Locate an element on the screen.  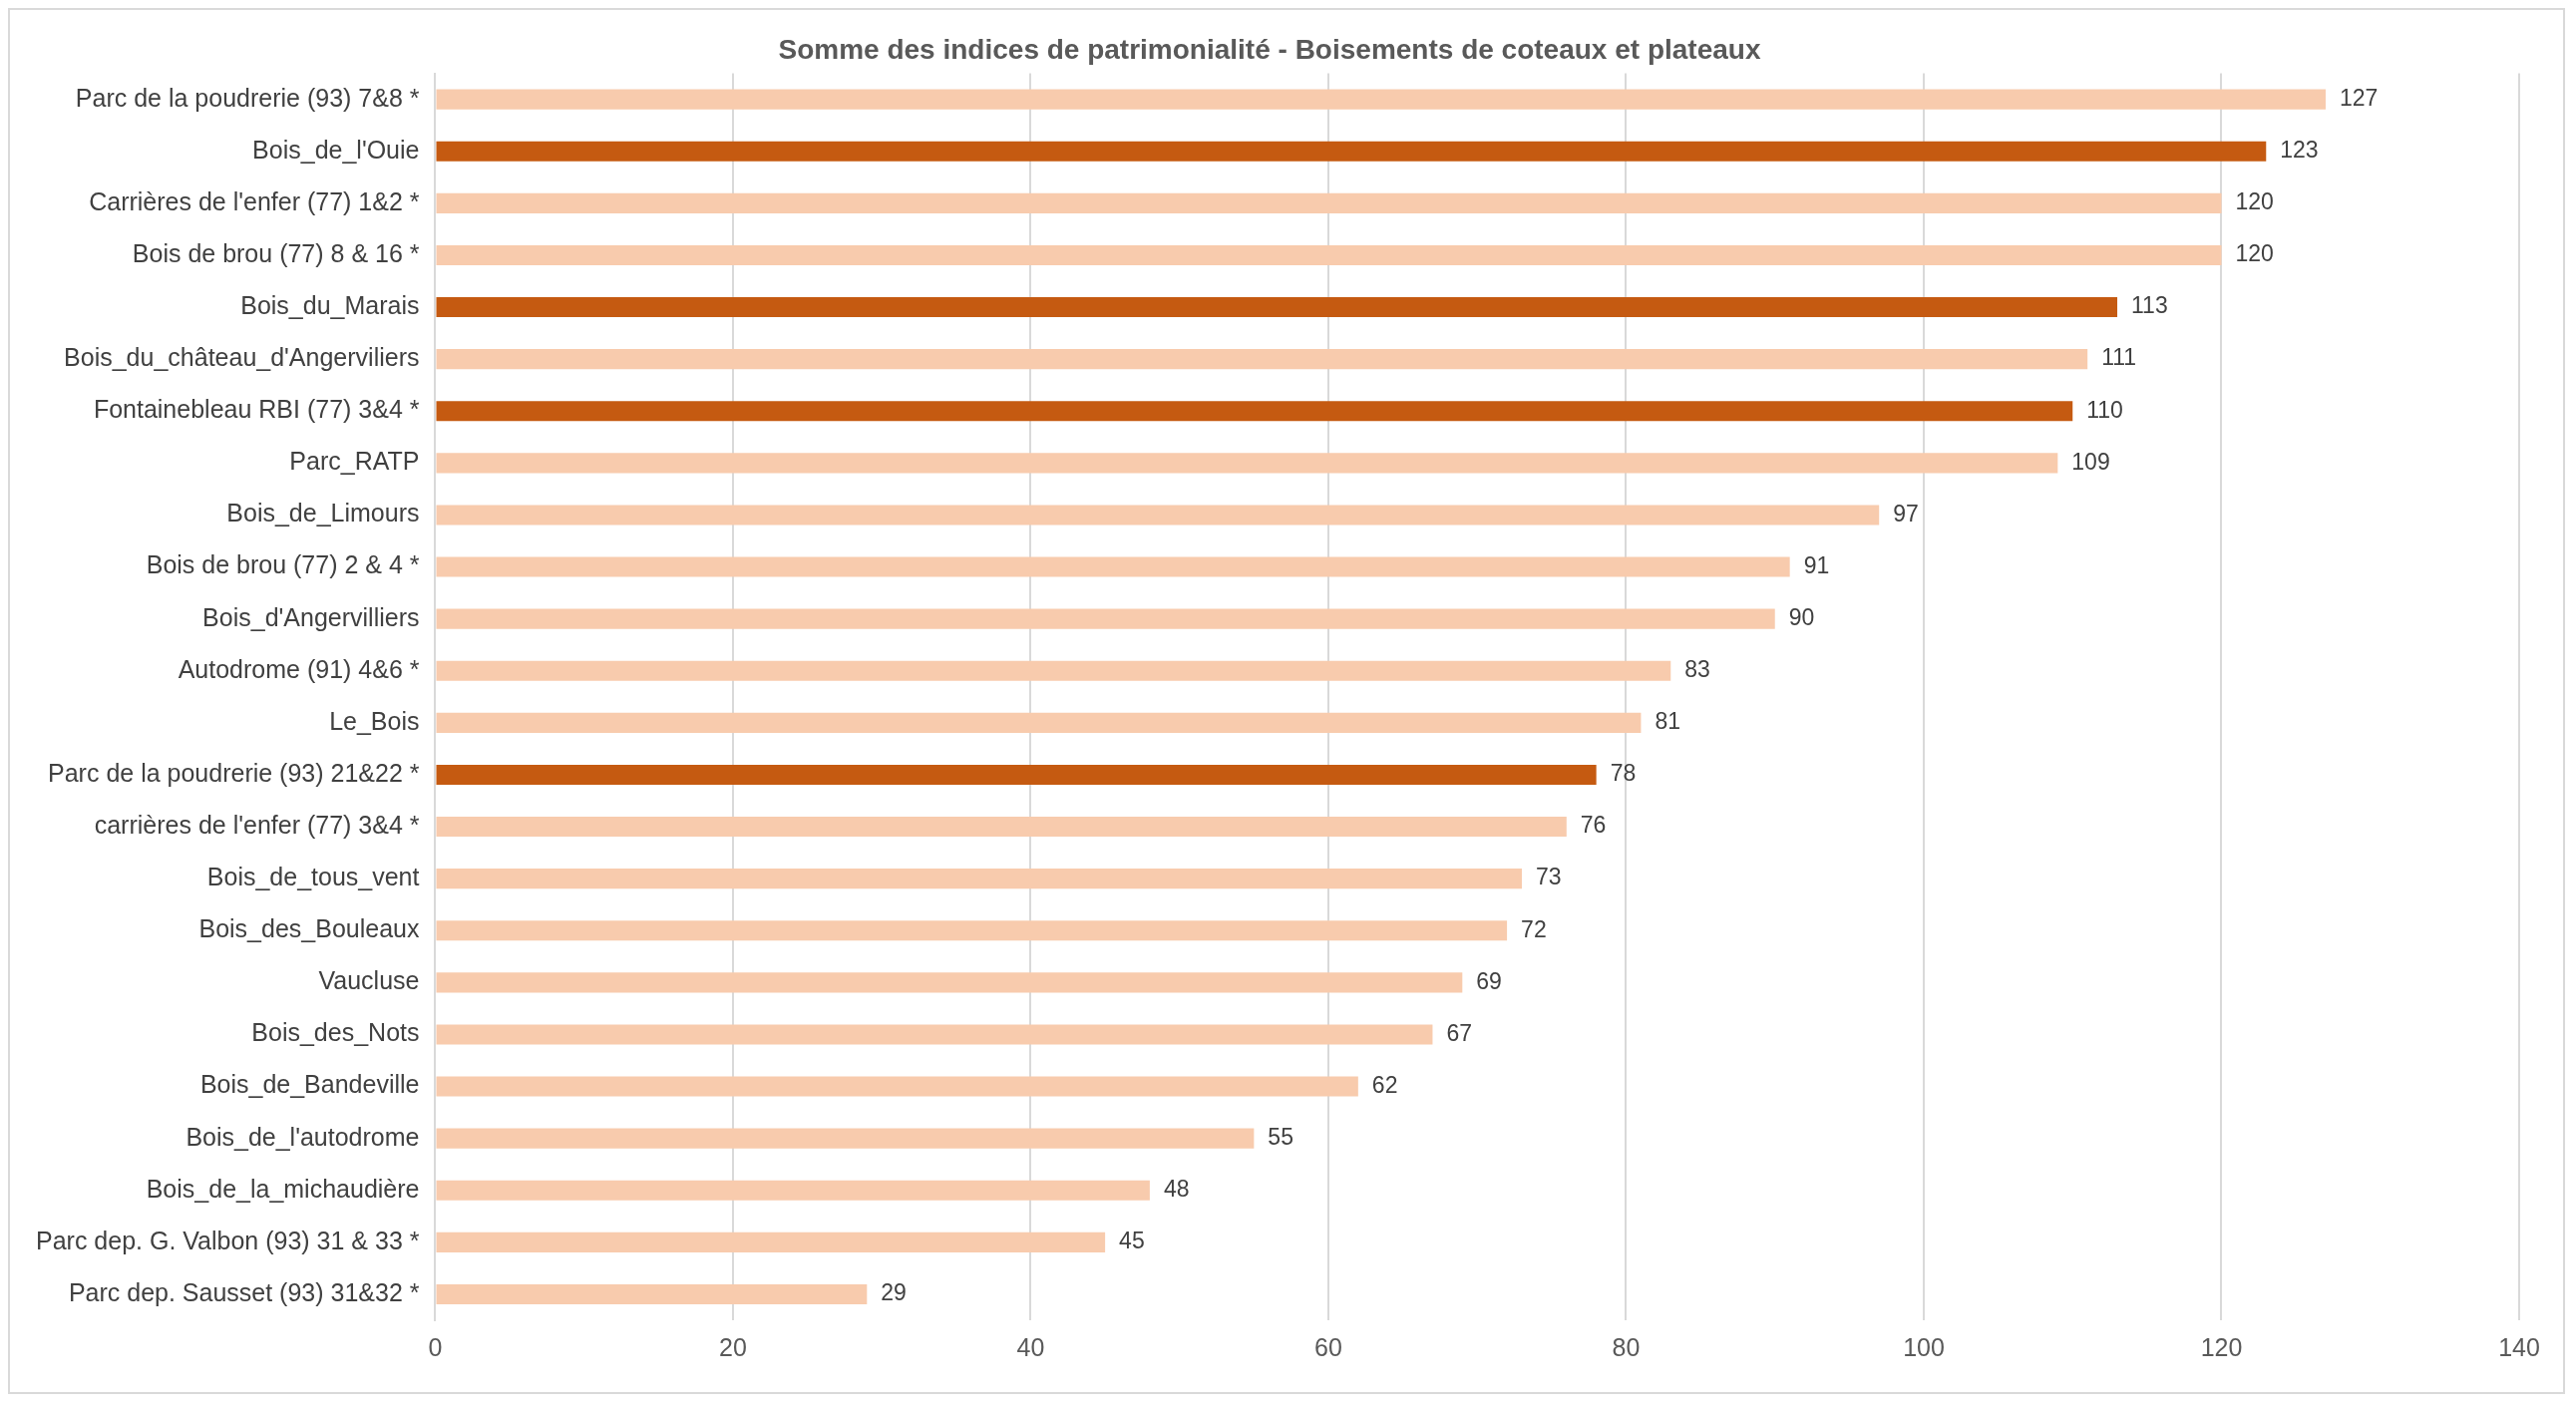
data-label: 81 is located at coordinates (1668, 721).